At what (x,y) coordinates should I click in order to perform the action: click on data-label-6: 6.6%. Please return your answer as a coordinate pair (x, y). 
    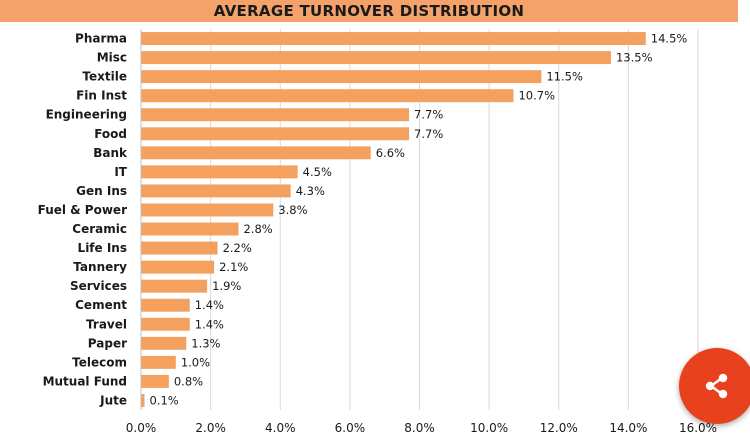
    Looking at the image, I should click on (390, 153).